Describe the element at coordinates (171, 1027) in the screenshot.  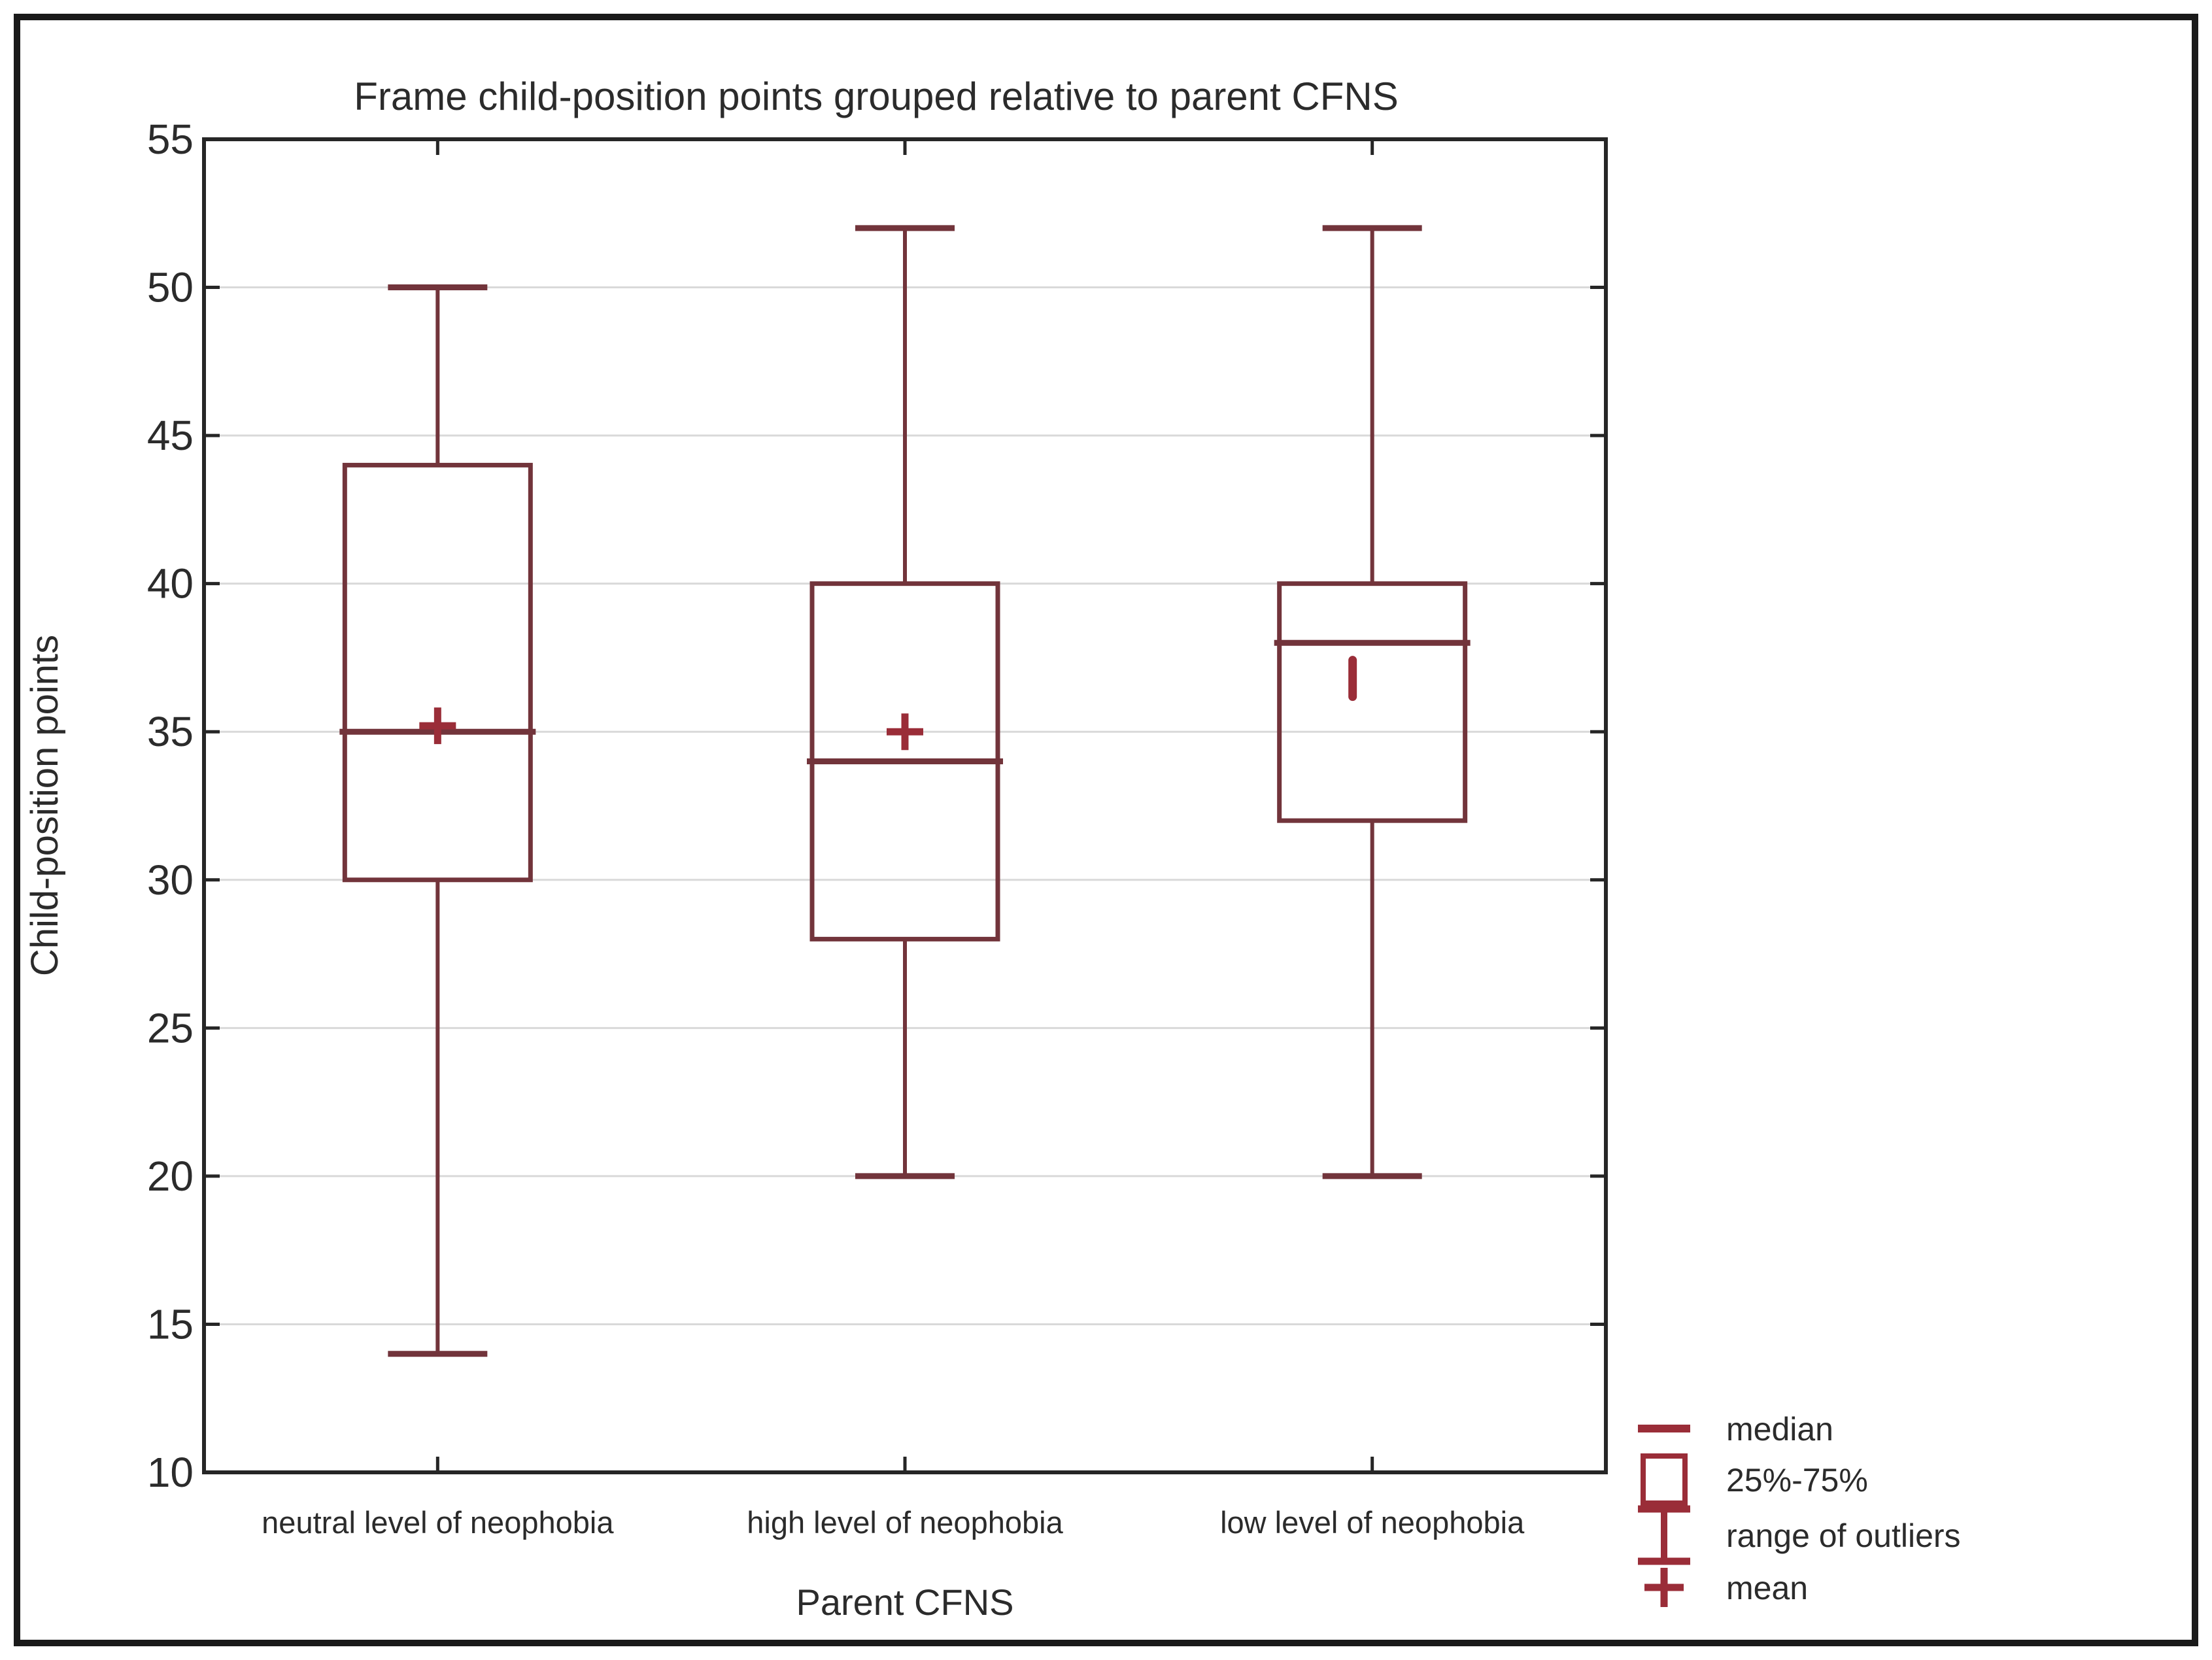
I see `y-tick-label: 25` at that location.